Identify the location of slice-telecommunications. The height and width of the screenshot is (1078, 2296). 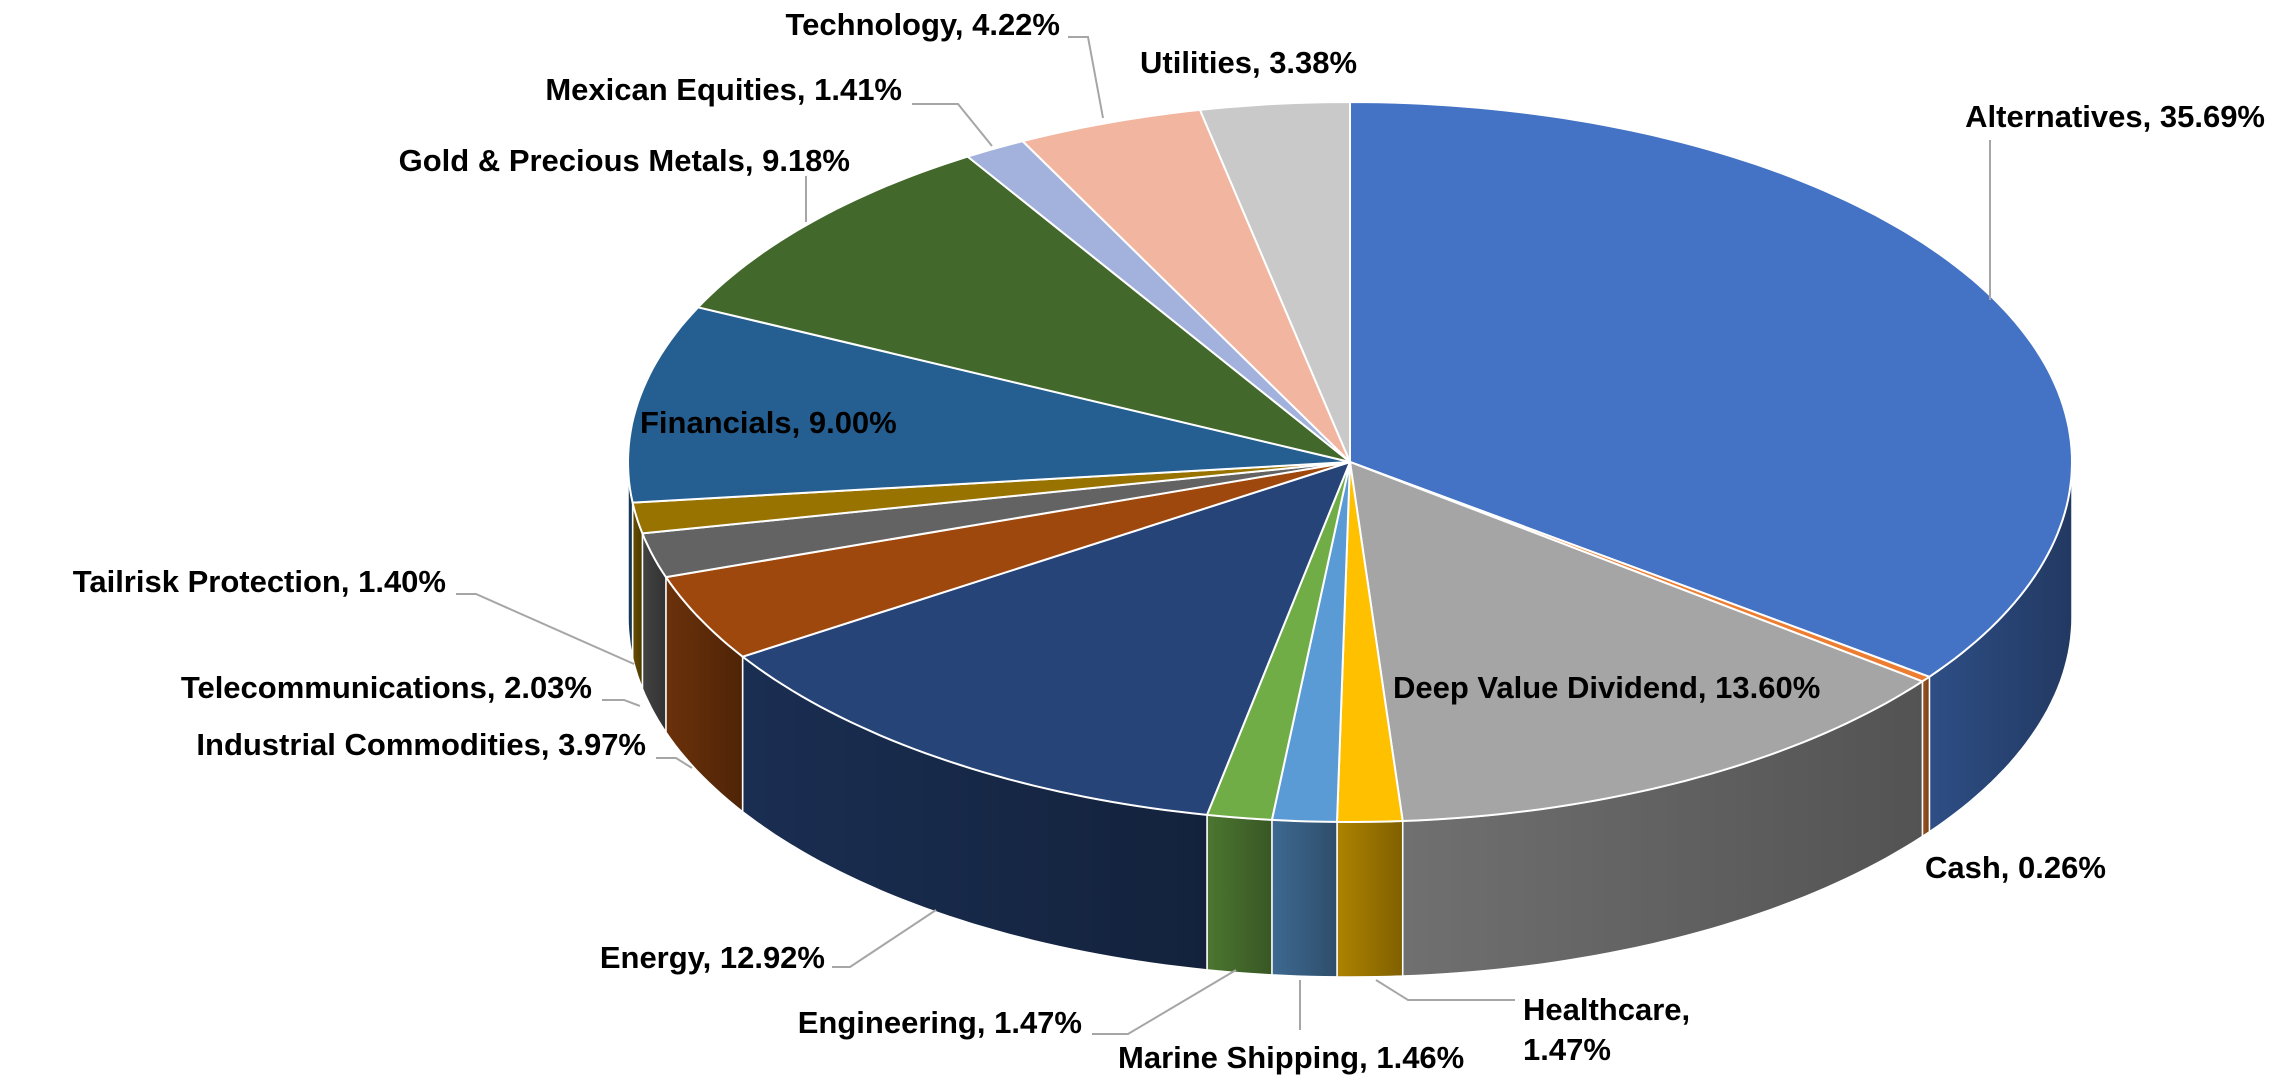
(996, 520).